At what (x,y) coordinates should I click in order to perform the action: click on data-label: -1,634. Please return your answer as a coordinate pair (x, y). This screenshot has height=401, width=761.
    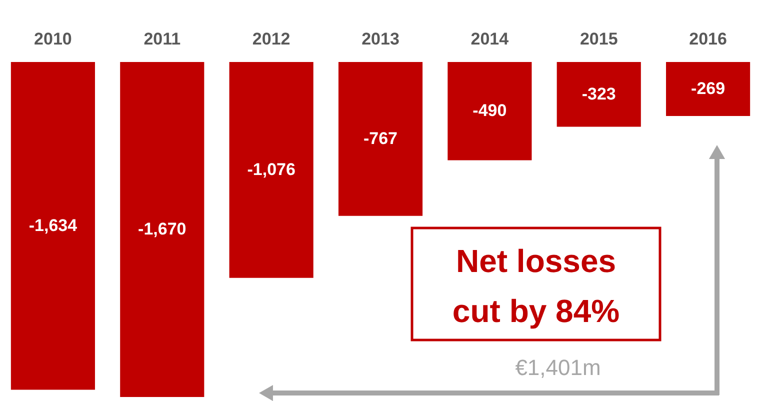
    Looking at the image, I should click on (53, 225).